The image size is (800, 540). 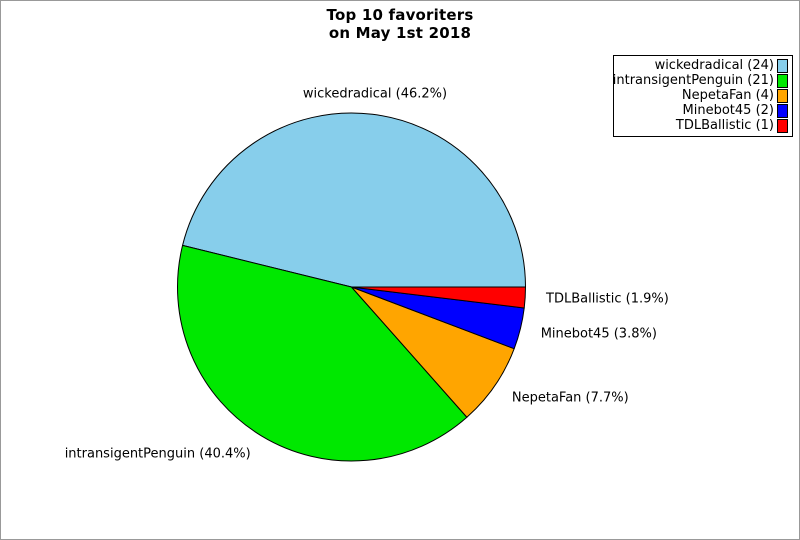 What do you see at coordinates (438, 297) in the screenshot?
I see `pie-slice-TDLBallistic` at bounding box center [438, 297].